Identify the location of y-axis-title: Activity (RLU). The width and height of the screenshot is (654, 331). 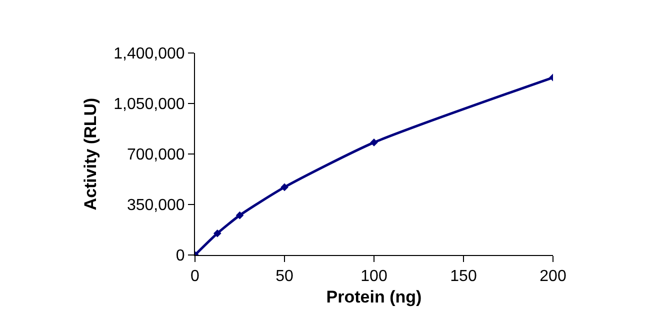
(90, 154).